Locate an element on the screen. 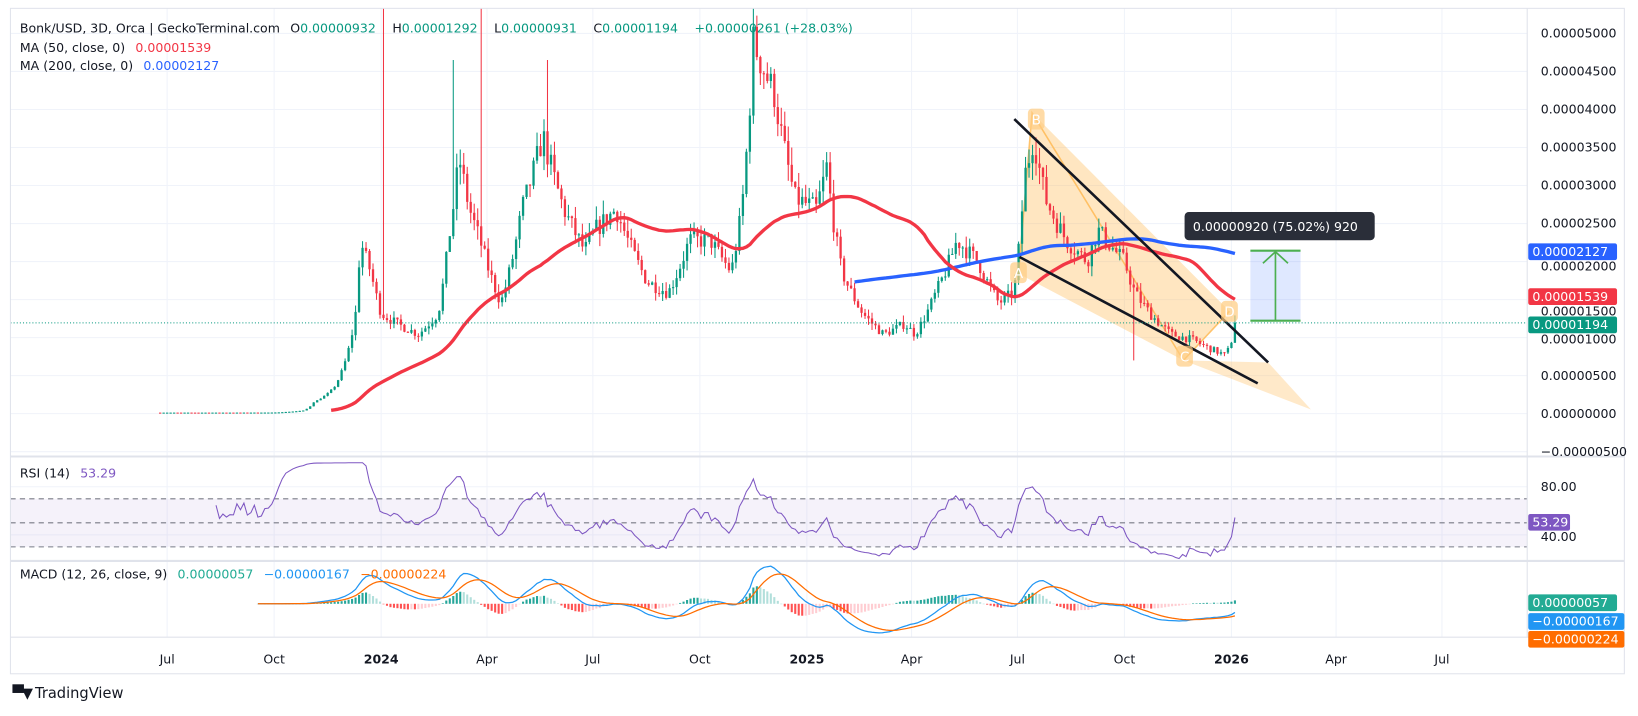 This screenshot has height=716, width=1638. wedge-upper-trendline is located at coordinates (1141, 241).